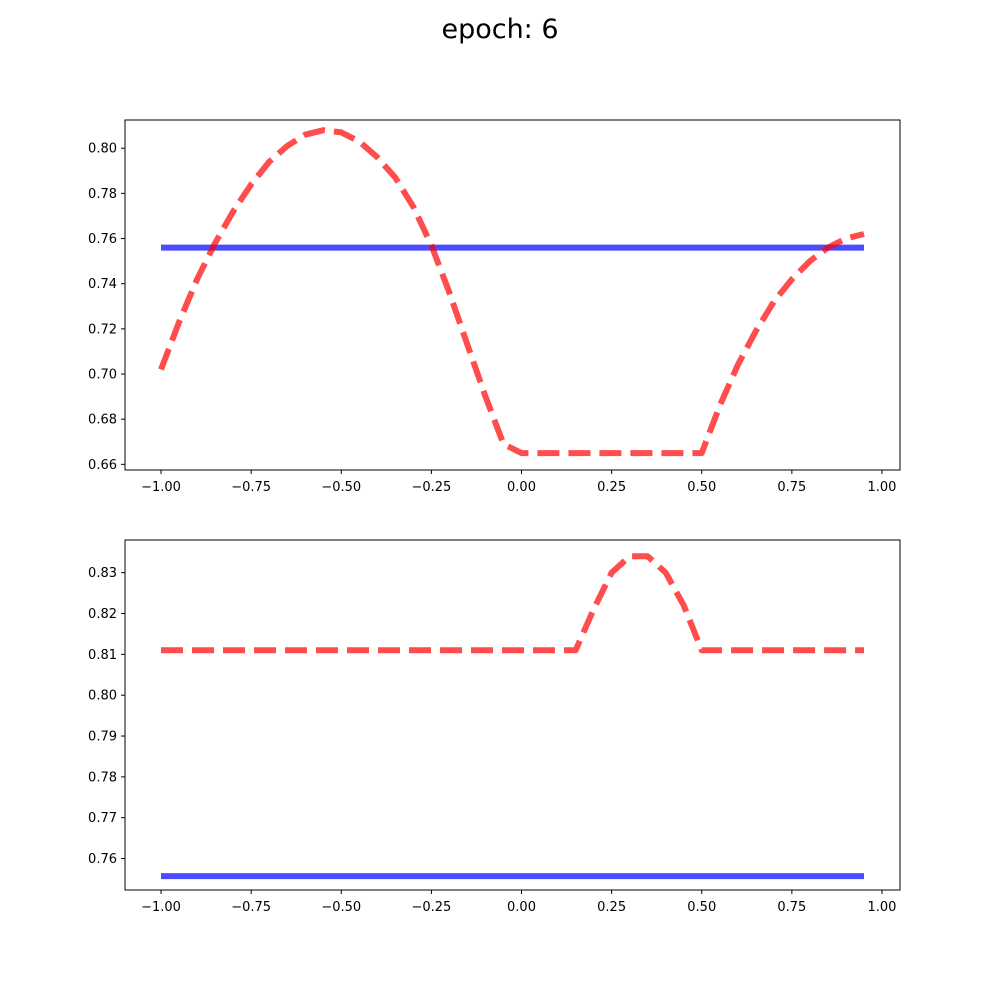  I want to click on y-tick-label: 0.83, so click(102, 573).